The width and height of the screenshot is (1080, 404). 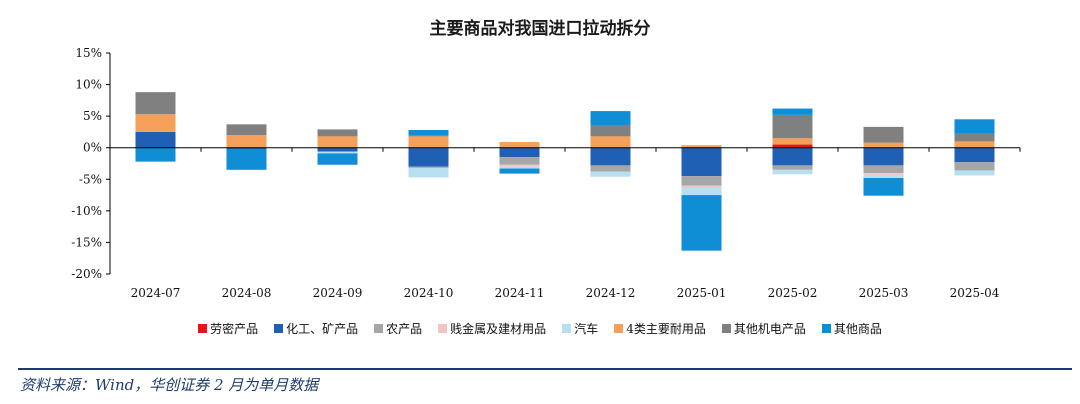 I want to click on legend-item: 4类主要耐用品, so click(x=660, y=328).